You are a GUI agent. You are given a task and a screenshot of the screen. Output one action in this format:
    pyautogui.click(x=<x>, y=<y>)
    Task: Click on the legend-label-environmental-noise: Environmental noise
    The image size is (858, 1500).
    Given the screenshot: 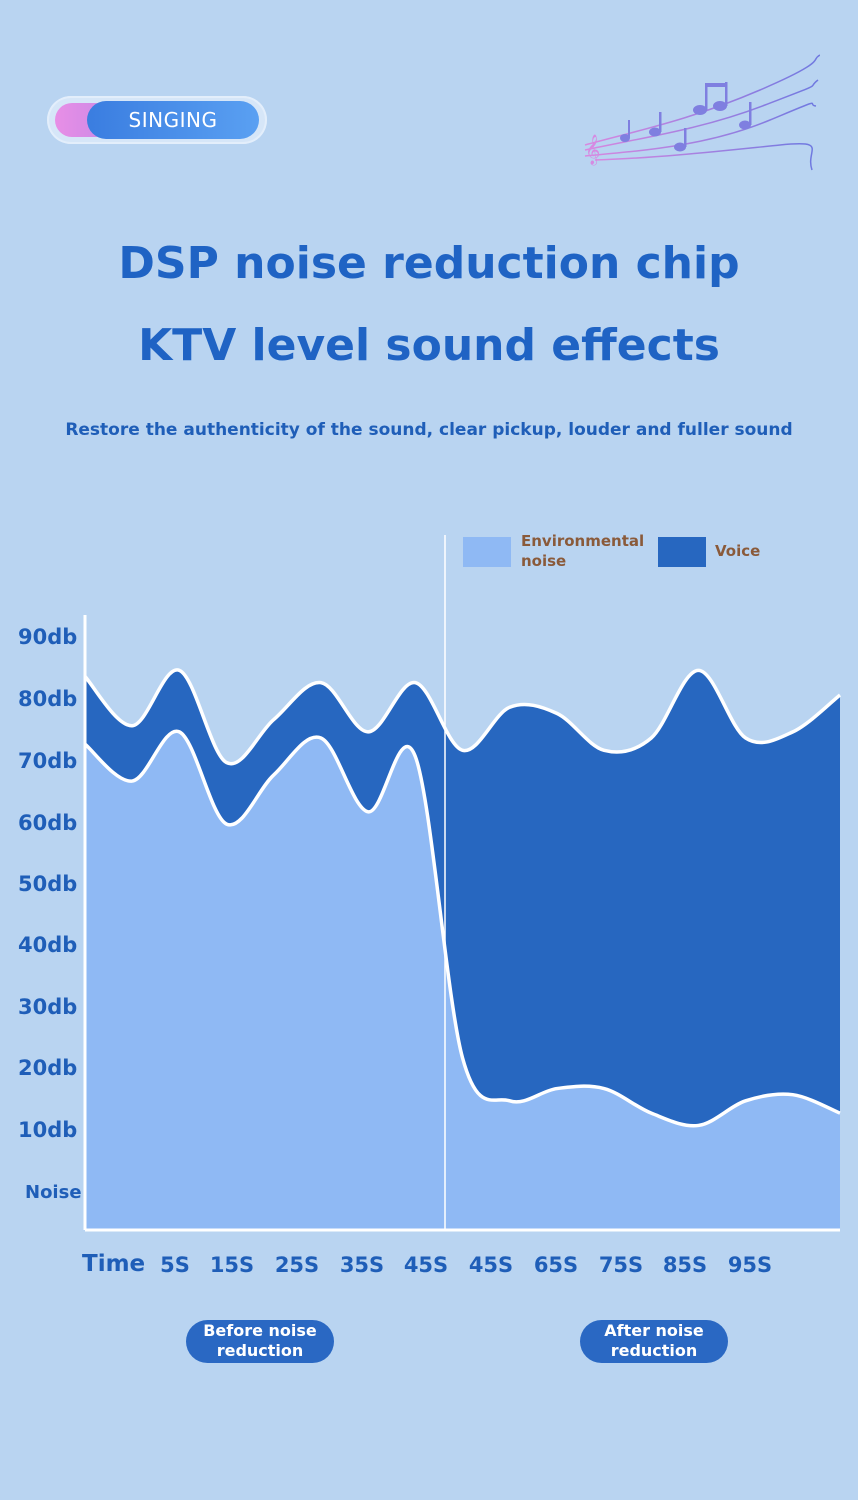 What is the action you would take?
    pyautogui.click(x=583, y=551)
    